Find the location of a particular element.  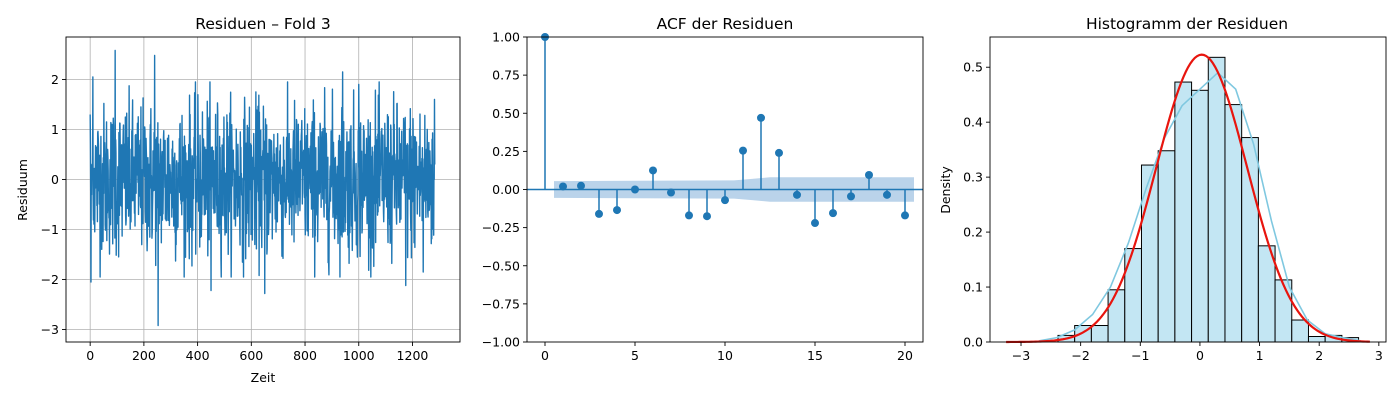

acf-title: ACF der Residuen is located at coordinates (725, 24).